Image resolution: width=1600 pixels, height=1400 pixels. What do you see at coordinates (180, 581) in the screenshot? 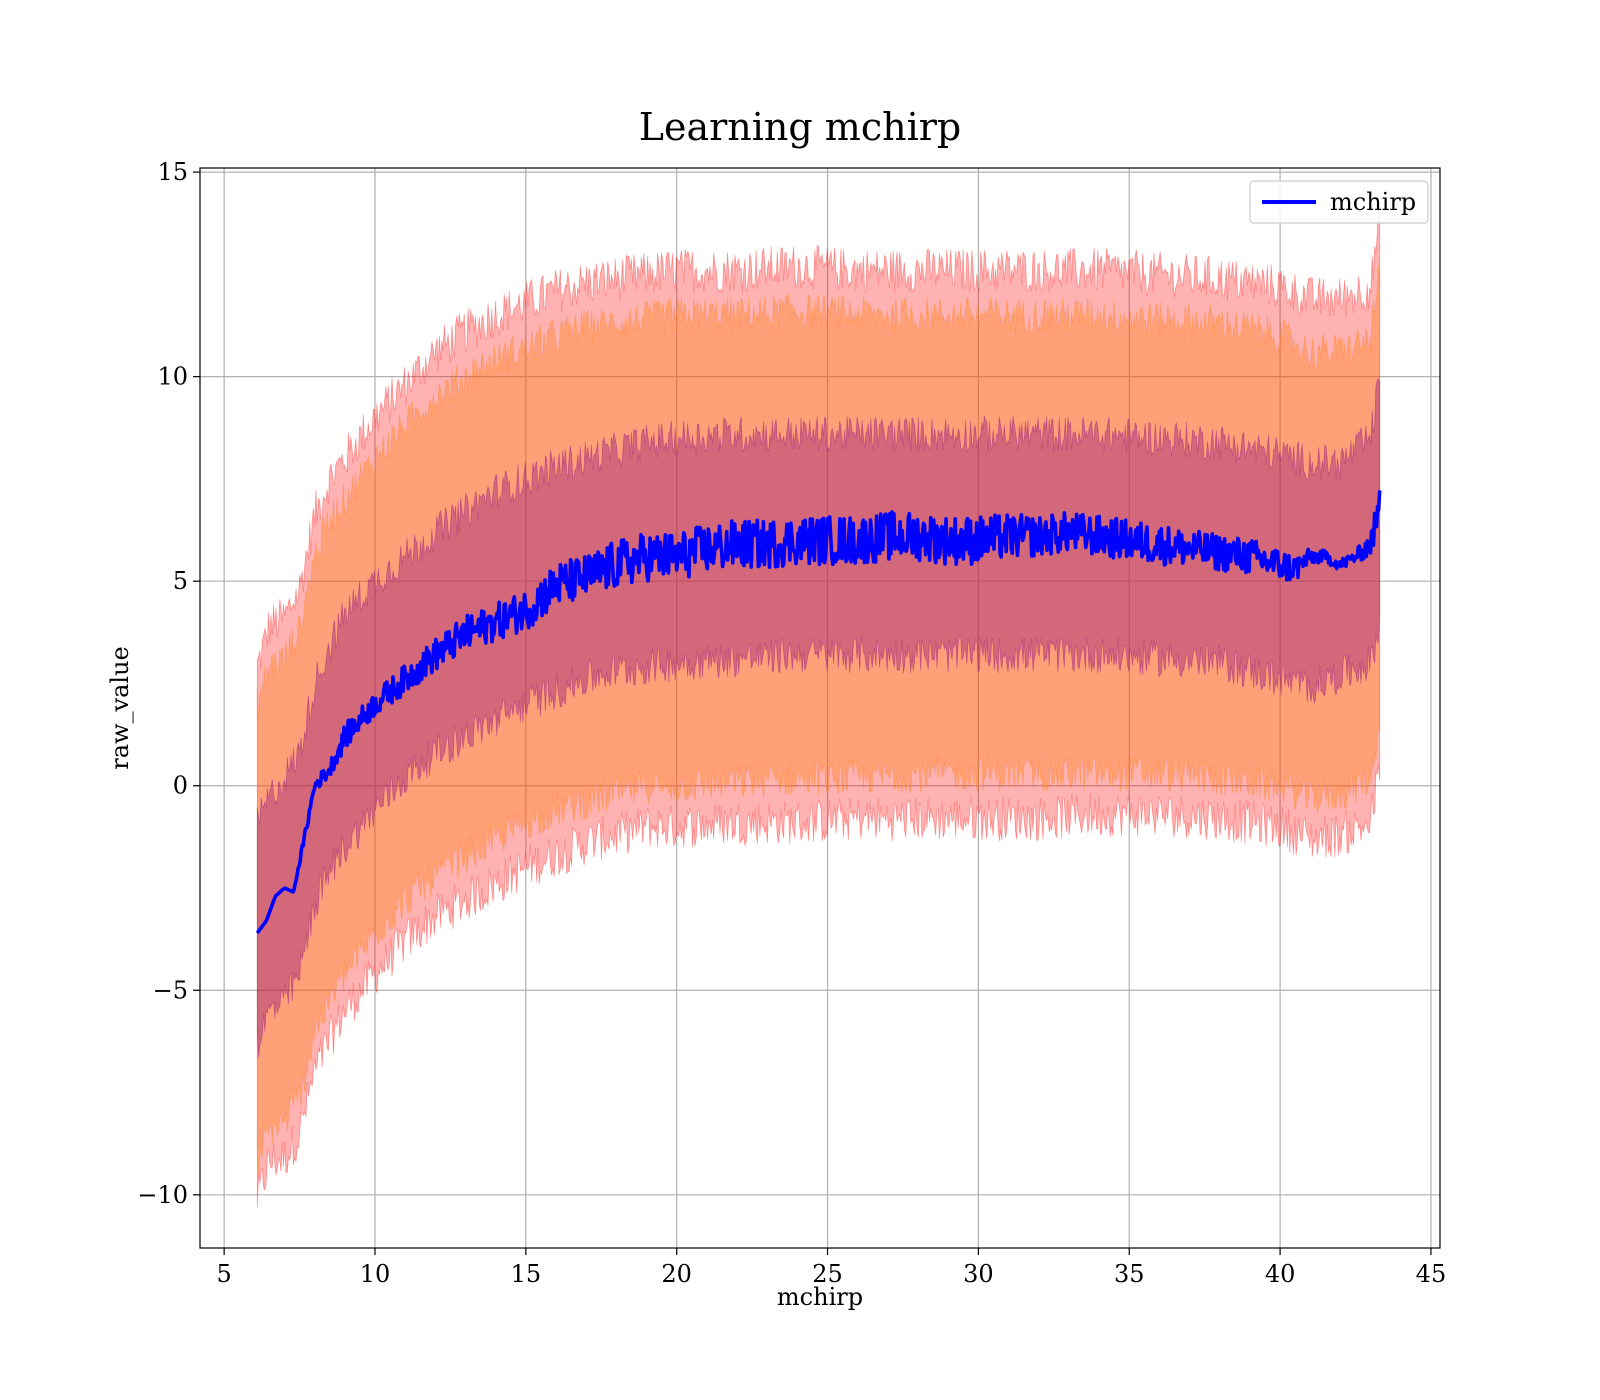
I see `y-tick-label: 5` at bounding box center [180, 581].